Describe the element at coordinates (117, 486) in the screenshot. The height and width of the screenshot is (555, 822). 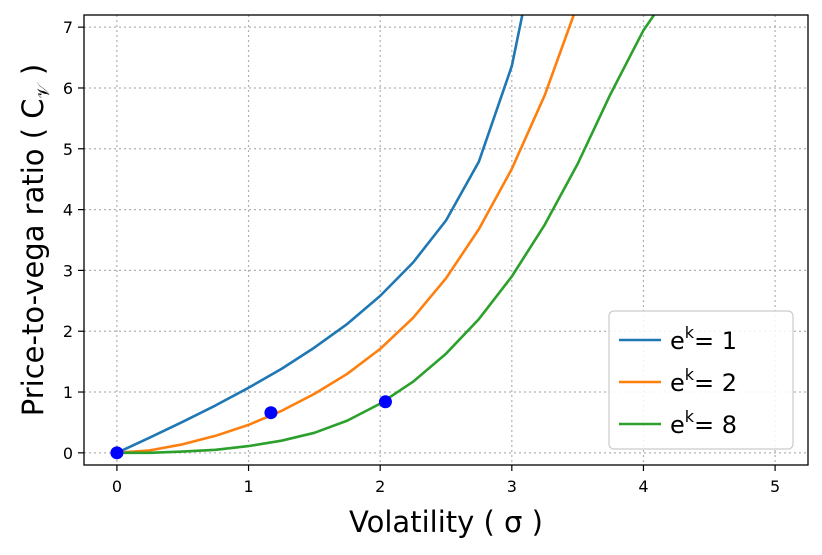
I see `x-tick-label: 0` at that location.